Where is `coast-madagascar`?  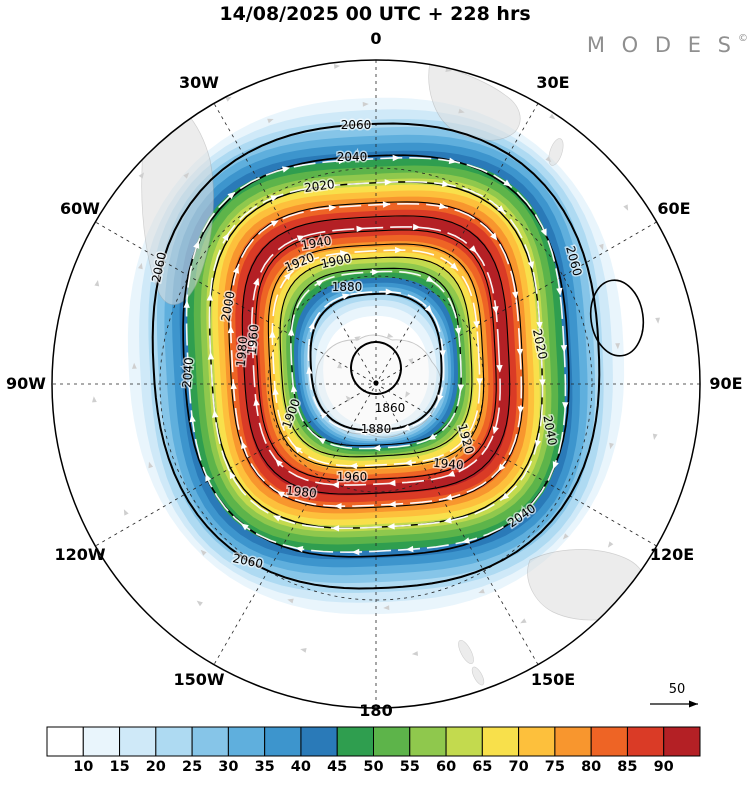
coast-madagascar is located at coordinates (556, 152).